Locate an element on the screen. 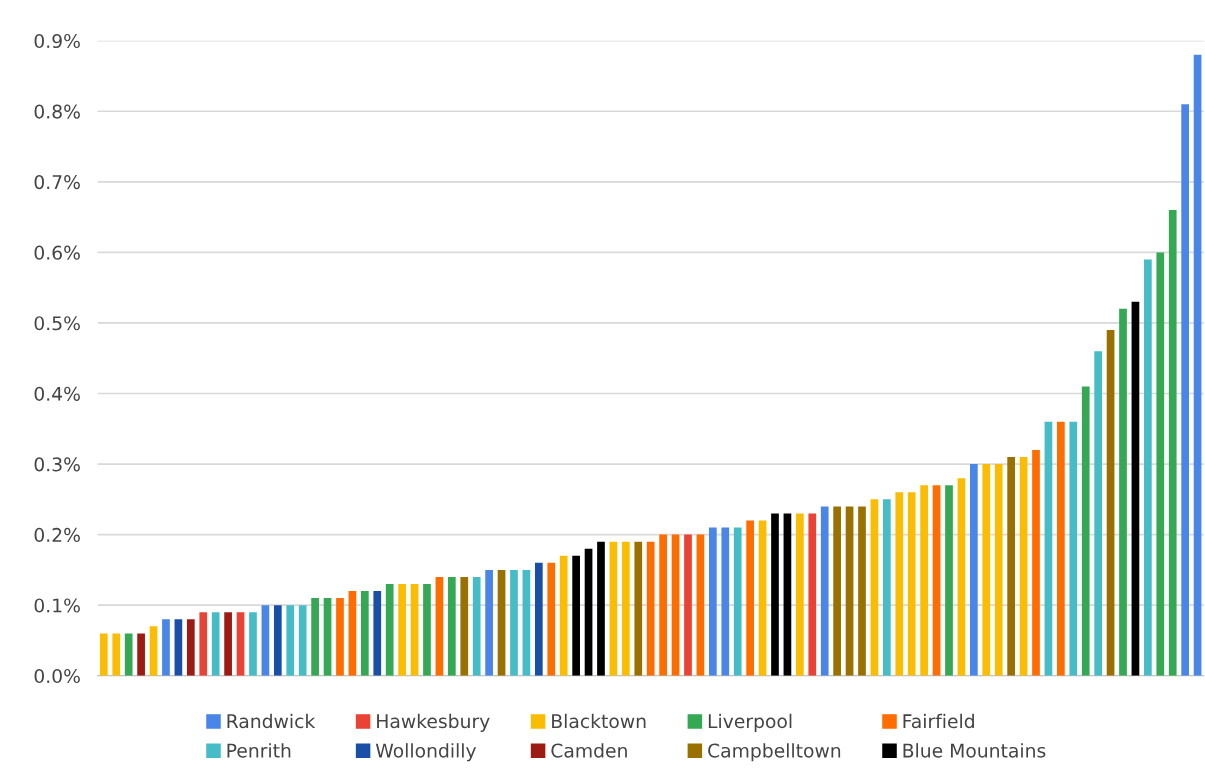 The height and width of the screenshot is (783, 1205). legend-label: Camden is located at coordinates (589, 750).